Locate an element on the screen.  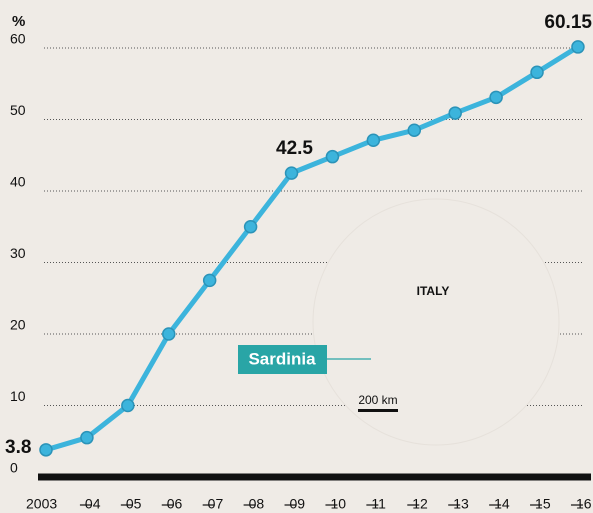
x-tick-label: 15 is located at coordinates (543, 504).